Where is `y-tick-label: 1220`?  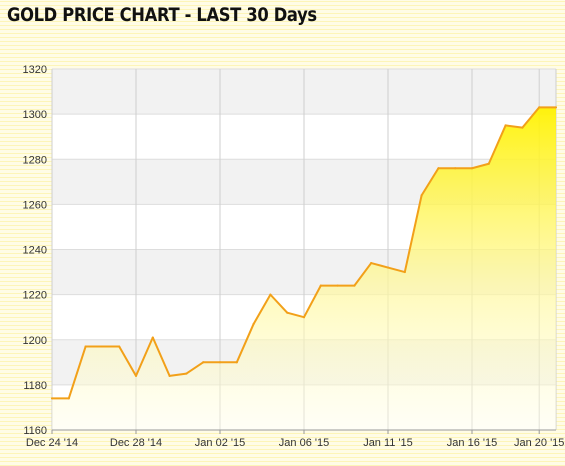
y-tick-label: 1220 is located at coordinates (35, 296).